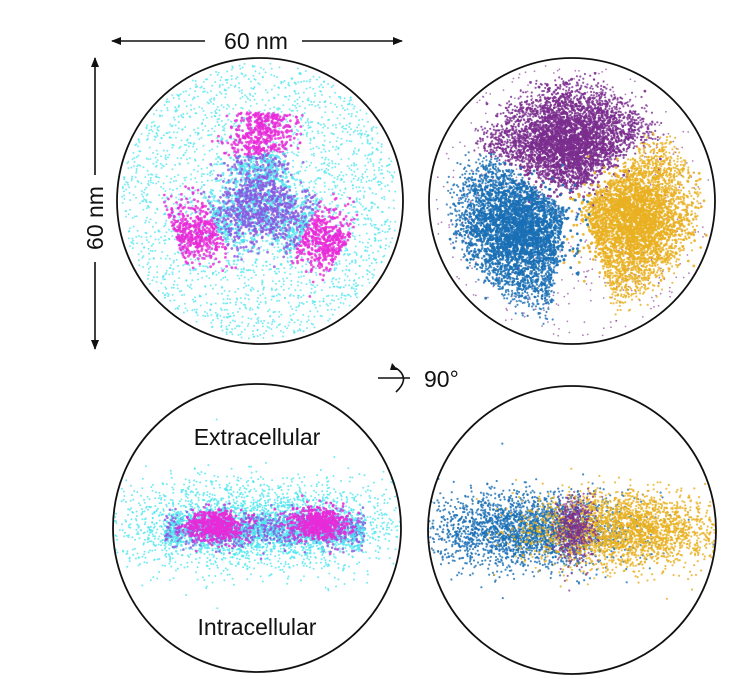 The width and height of the screenshot is (748, 698). I want to click on intracellular-label: Intracellular, so click(257, 627).